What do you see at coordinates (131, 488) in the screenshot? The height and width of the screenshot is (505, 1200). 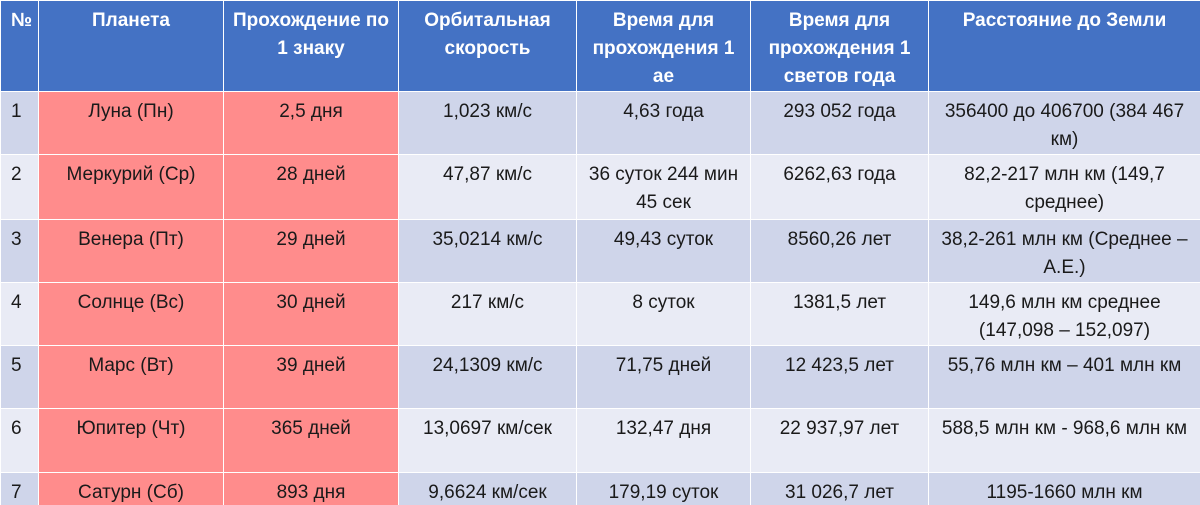 I see `cell-planet: Сатурн (Сб)` at bounding box center [131, 488].